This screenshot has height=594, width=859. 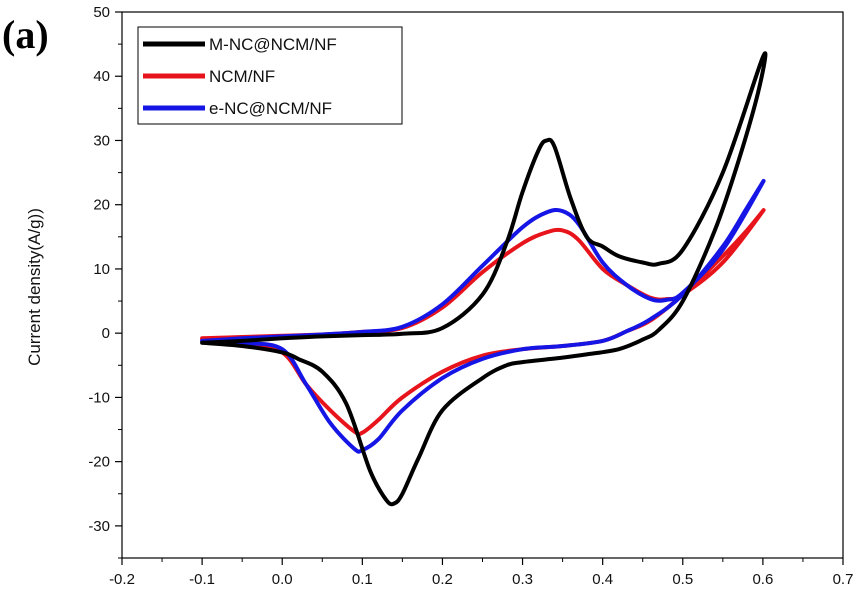 What do you see at coordinates (522, 579) in the screenshot?
I see `x-tick-label: 0.3` at bounding box center [522, 579].